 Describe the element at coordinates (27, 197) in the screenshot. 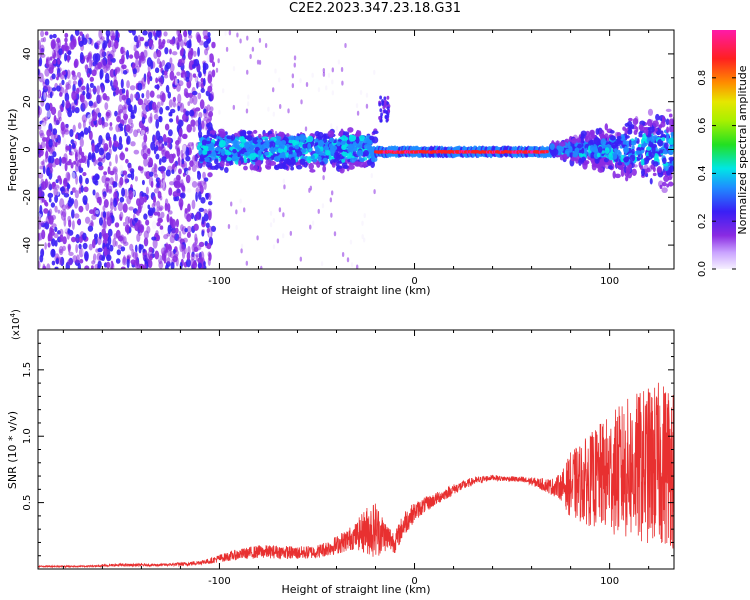

I see `heatmap-y-tick-label: -20` at that location.